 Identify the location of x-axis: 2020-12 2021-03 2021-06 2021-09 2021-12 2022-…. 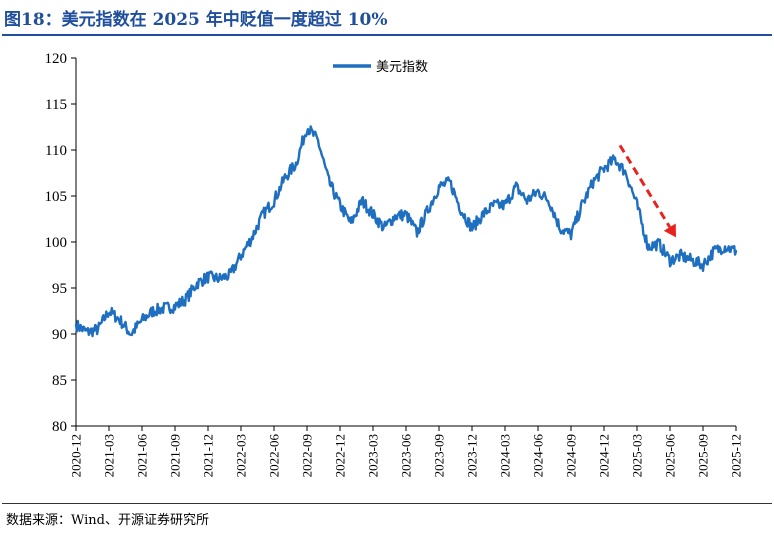
(406, 451).